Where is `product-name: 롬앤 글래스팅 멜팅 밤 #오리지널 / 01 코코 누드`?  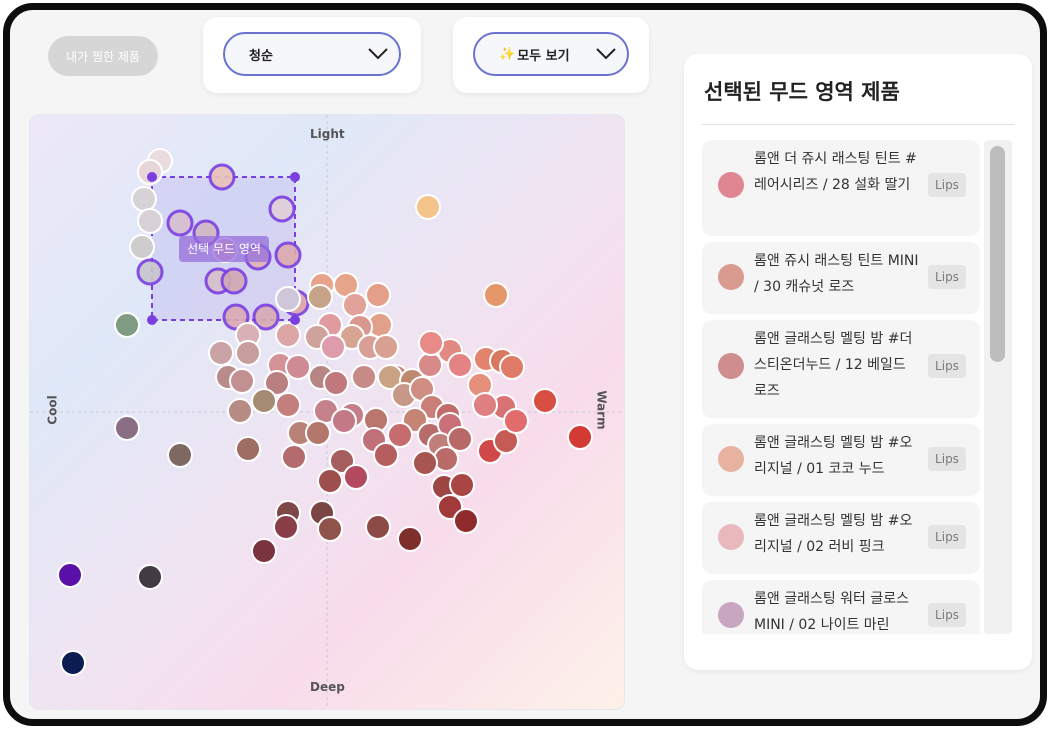
product-name: 롬앤 글래스팅 멜팅 밤 #오리지널 / 01 코코 누드 is located at coordinates (833, 456).